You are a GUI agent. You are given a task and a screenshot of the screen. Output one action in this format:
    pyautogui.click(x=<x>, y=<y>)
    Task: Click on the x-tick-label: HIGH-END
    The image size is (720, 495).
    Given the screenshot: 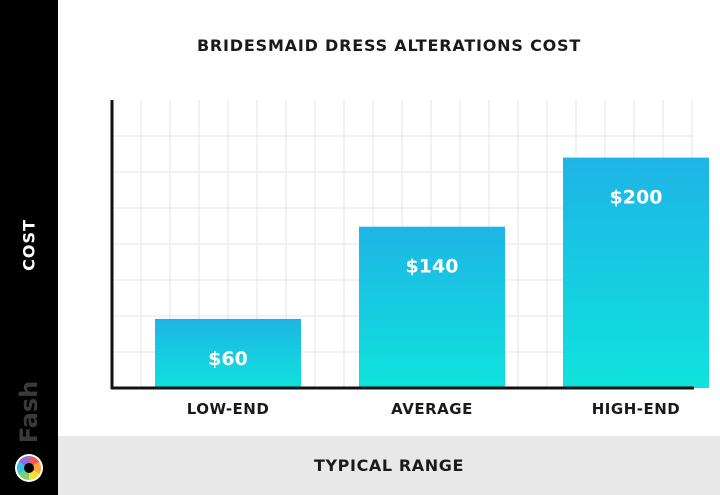 What is the action you would take?
    pyautogui.click(x=636, y=409)
    